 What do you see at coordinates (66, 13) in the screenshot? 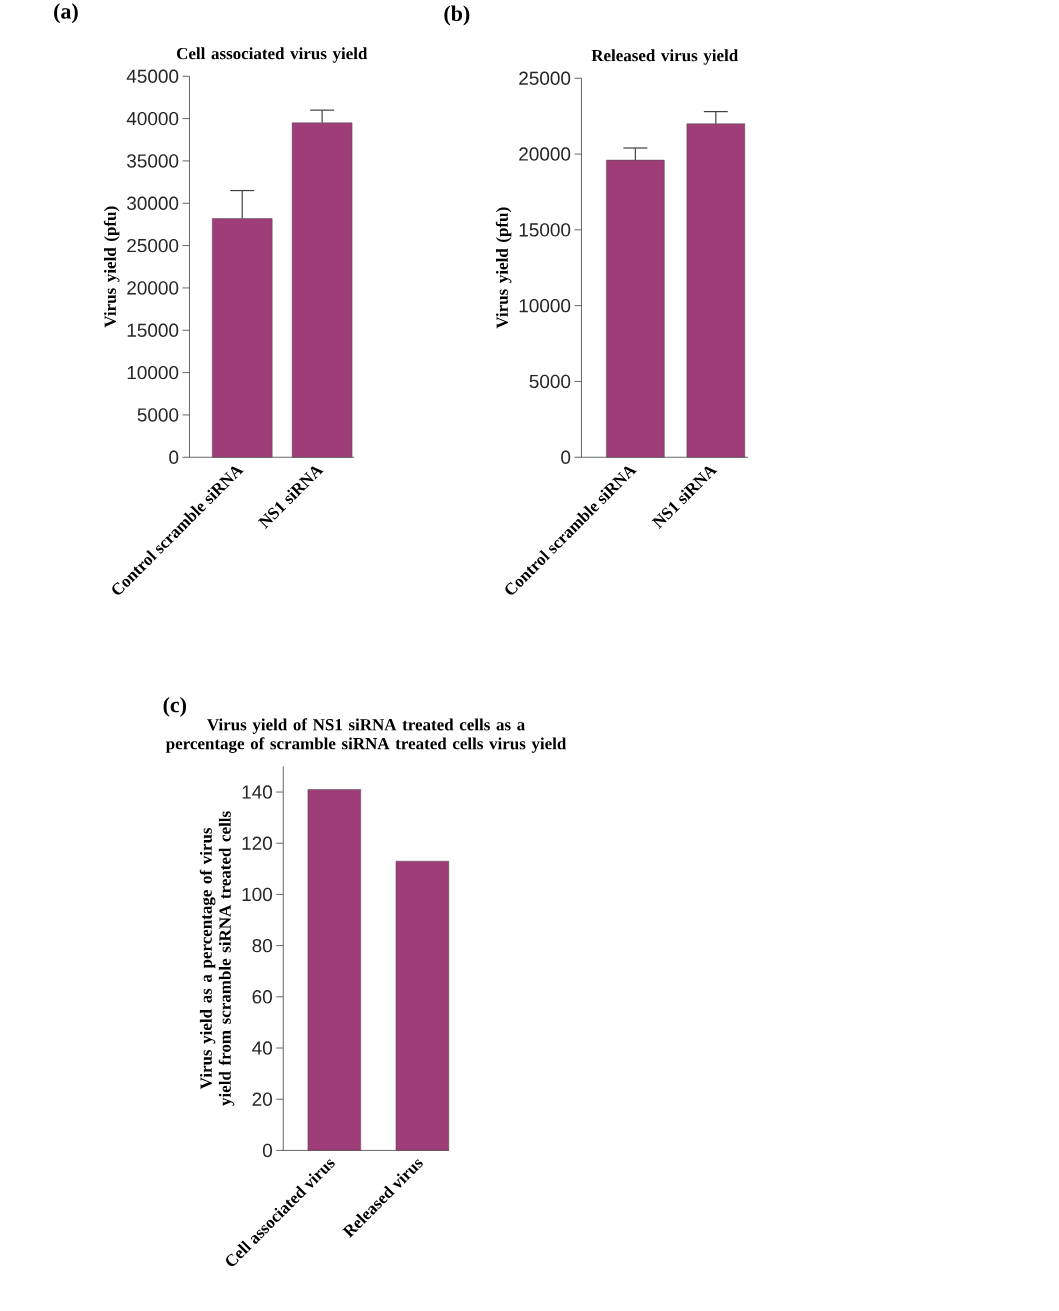
I see `text: (a)` at bounding box center [66, 13].